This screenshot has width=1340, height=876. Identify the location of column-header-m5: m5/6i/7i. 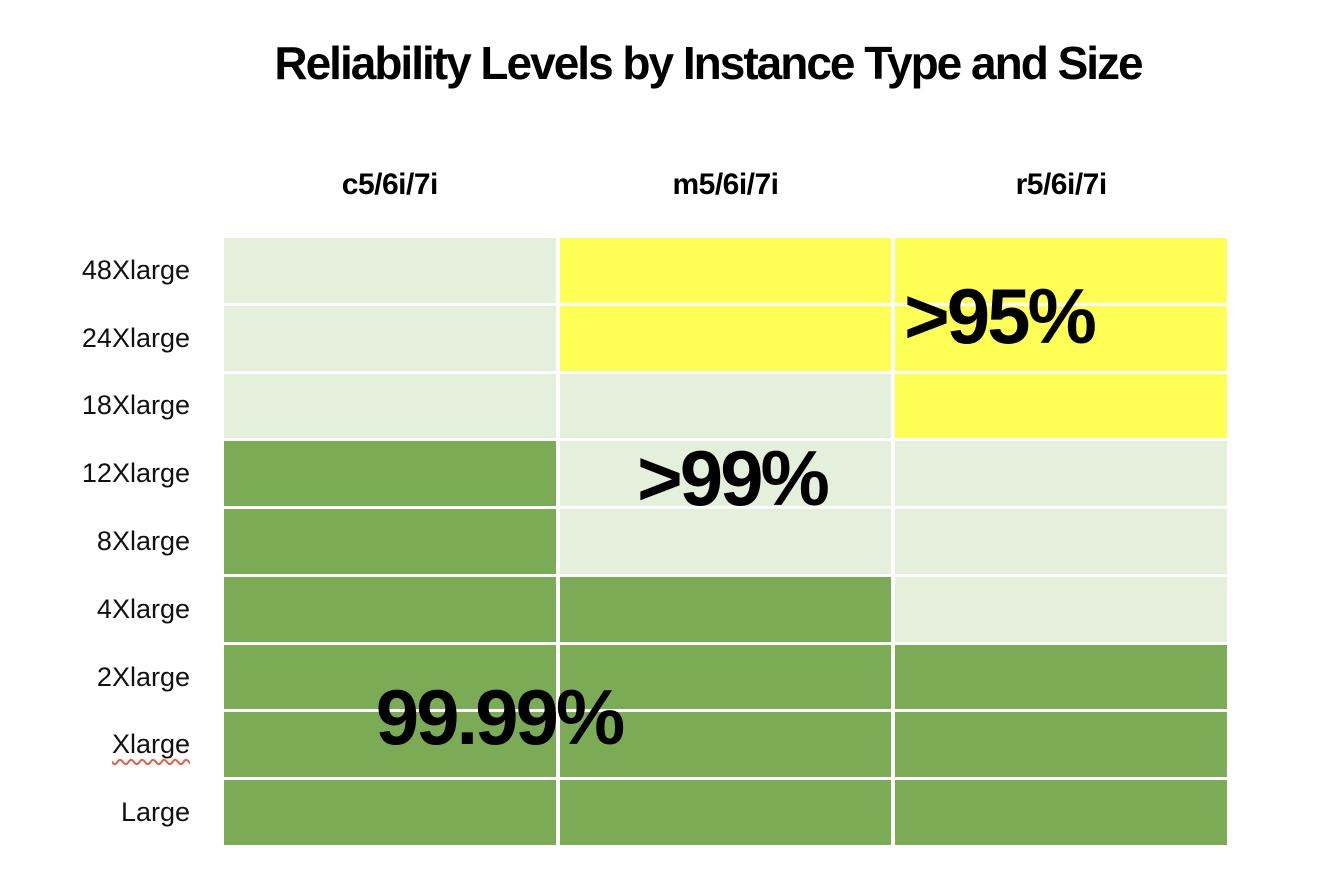
(725, 184).